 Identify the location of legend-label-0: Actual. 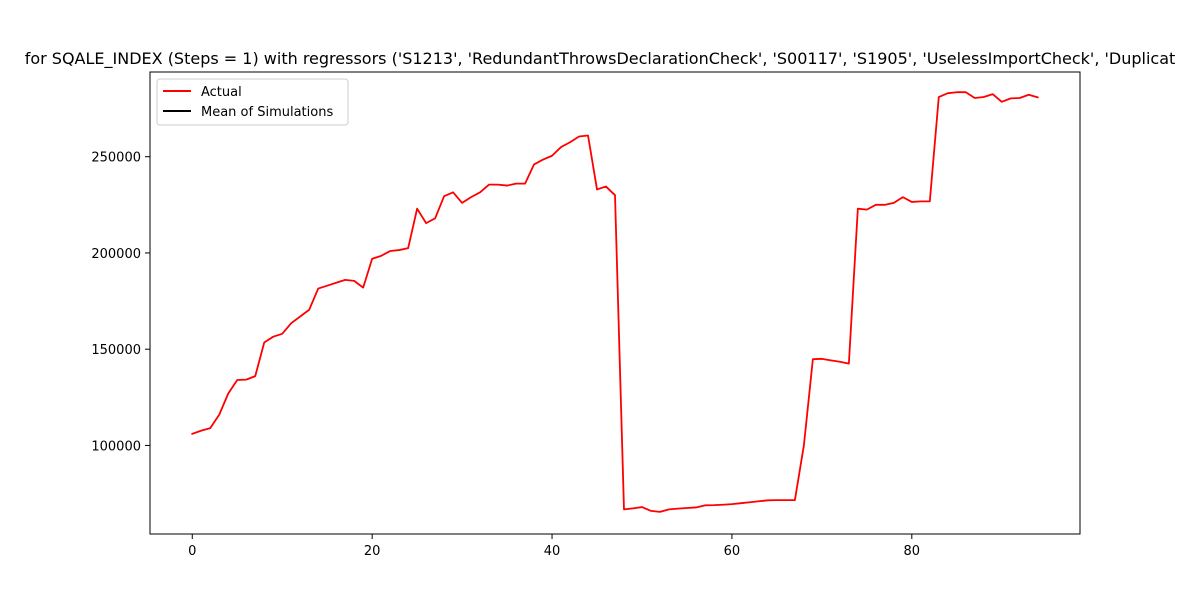
(221, 92).